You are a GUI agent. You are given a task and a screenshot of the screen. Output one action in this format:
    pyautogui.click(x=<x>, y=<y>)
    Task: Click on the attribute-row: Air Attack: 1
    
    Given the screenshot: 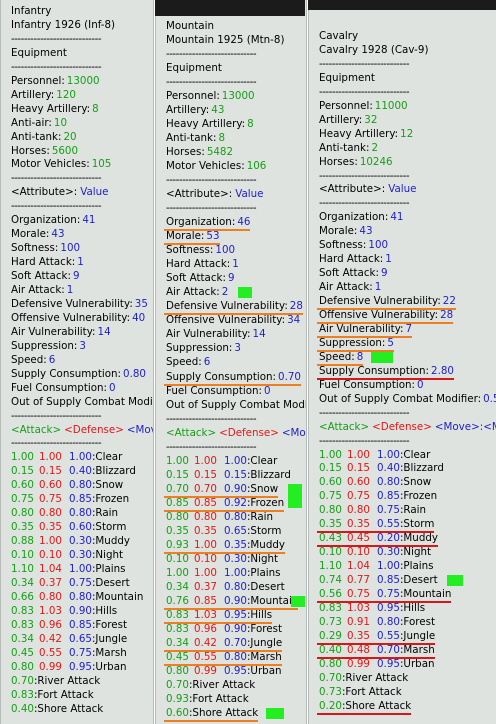 What is the action you would take?
    pyautogui.click(x=42, y=290)
    